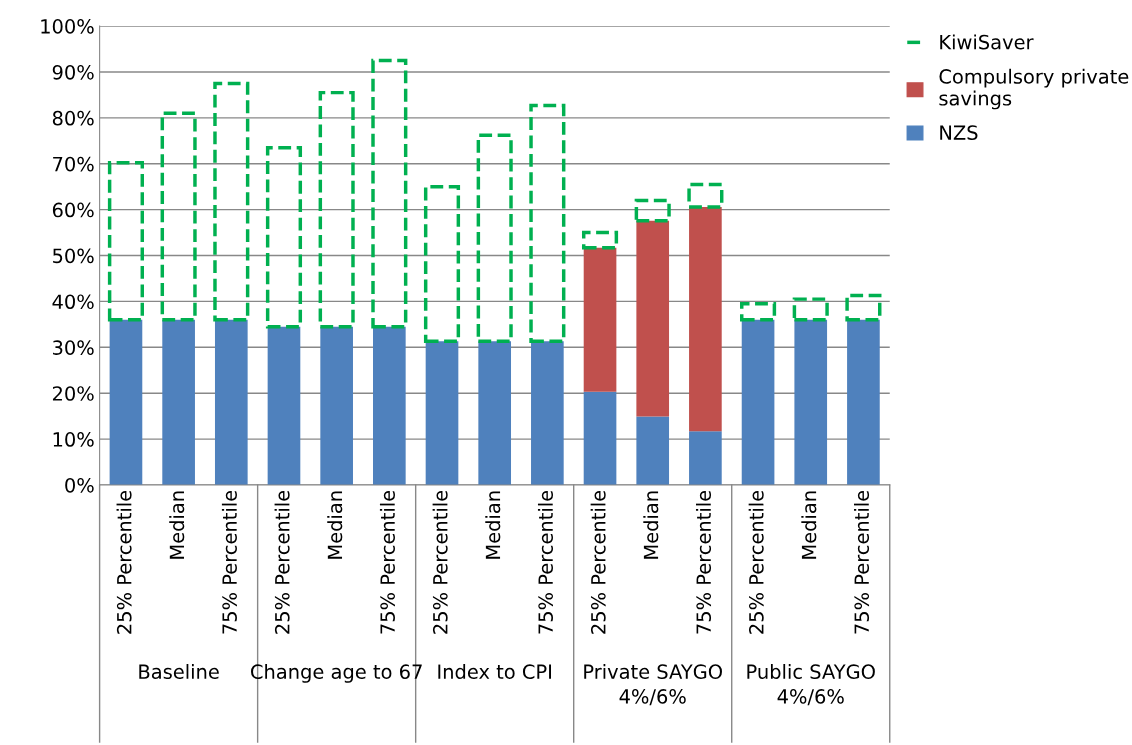  Describe the element at coordinates (811, 684) in the screenshot. I see `text: Public SAYGO 4%/6%` at that location.